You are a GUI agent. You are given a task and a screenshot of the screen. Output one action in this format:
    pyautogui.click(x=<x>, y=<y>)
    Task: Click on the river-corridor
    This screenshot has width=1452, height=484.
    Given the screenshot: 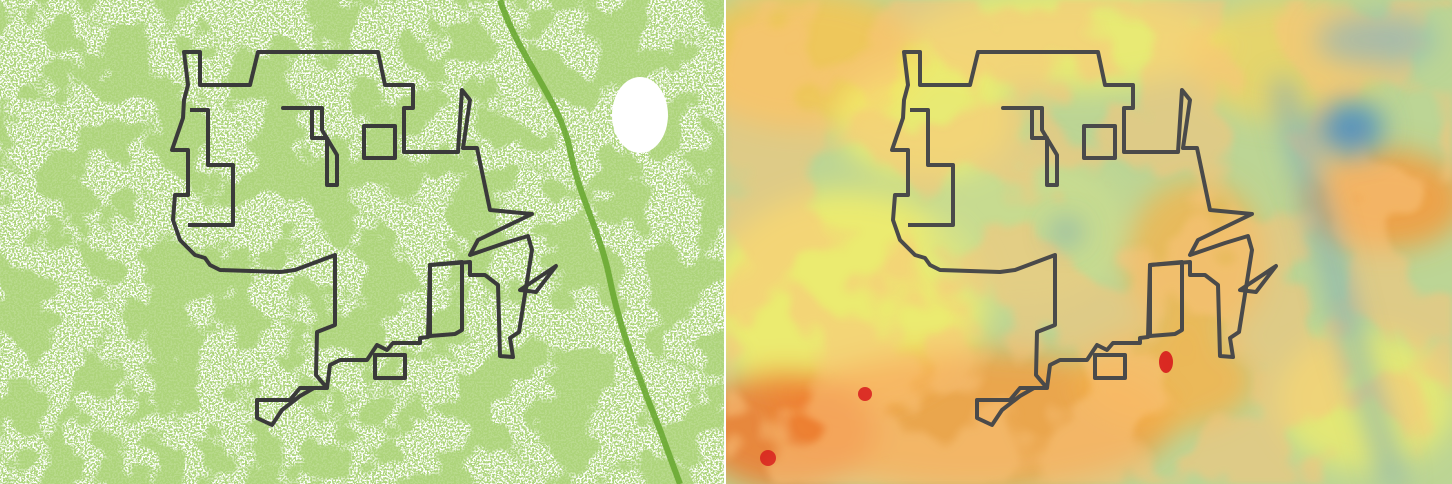 What is the action you would take?
    pyautogui.click(x=590, y=242)
    